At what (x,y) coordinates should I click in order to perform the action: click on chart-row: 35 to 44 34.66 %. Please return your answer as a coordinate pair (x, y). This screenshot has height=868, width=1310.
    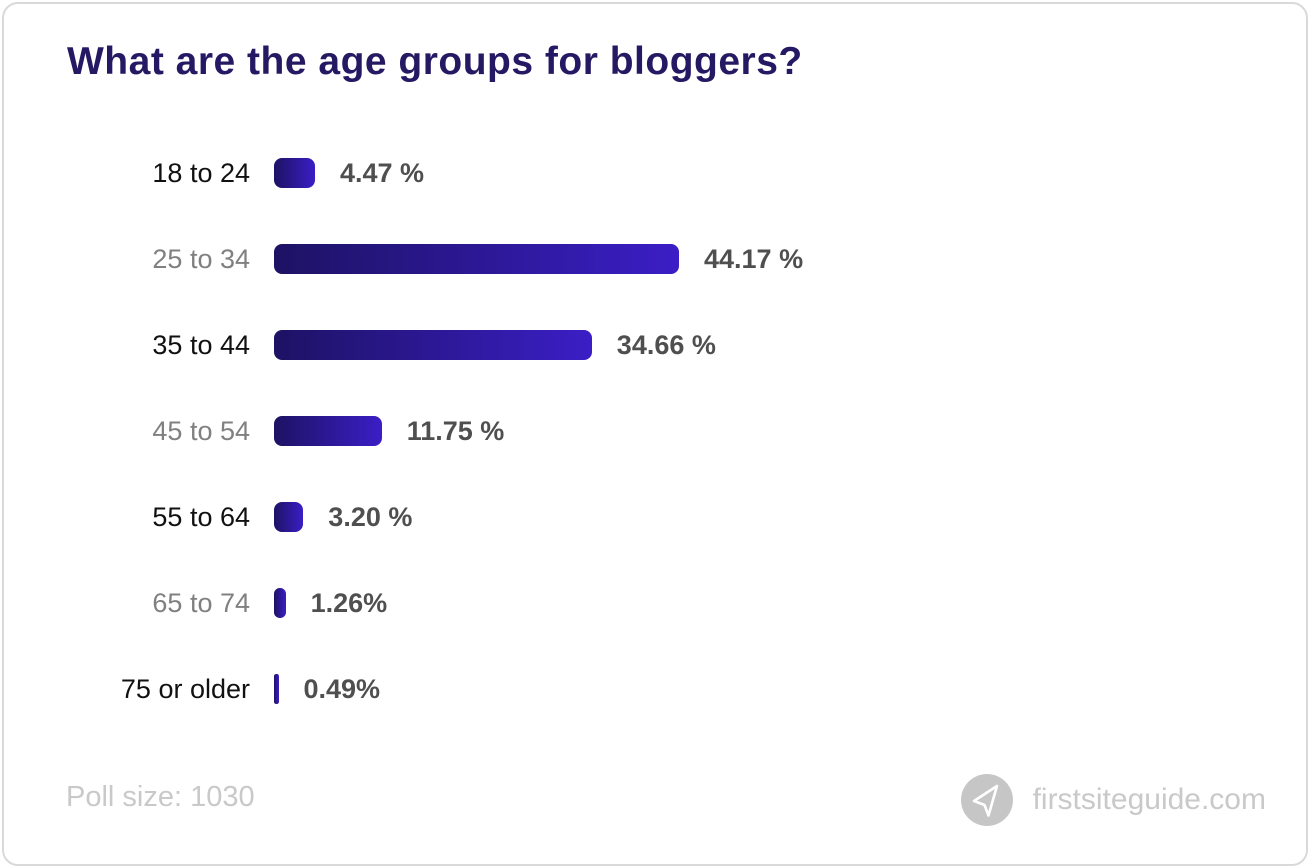
    Looking at the image, I should click on (655, 345).